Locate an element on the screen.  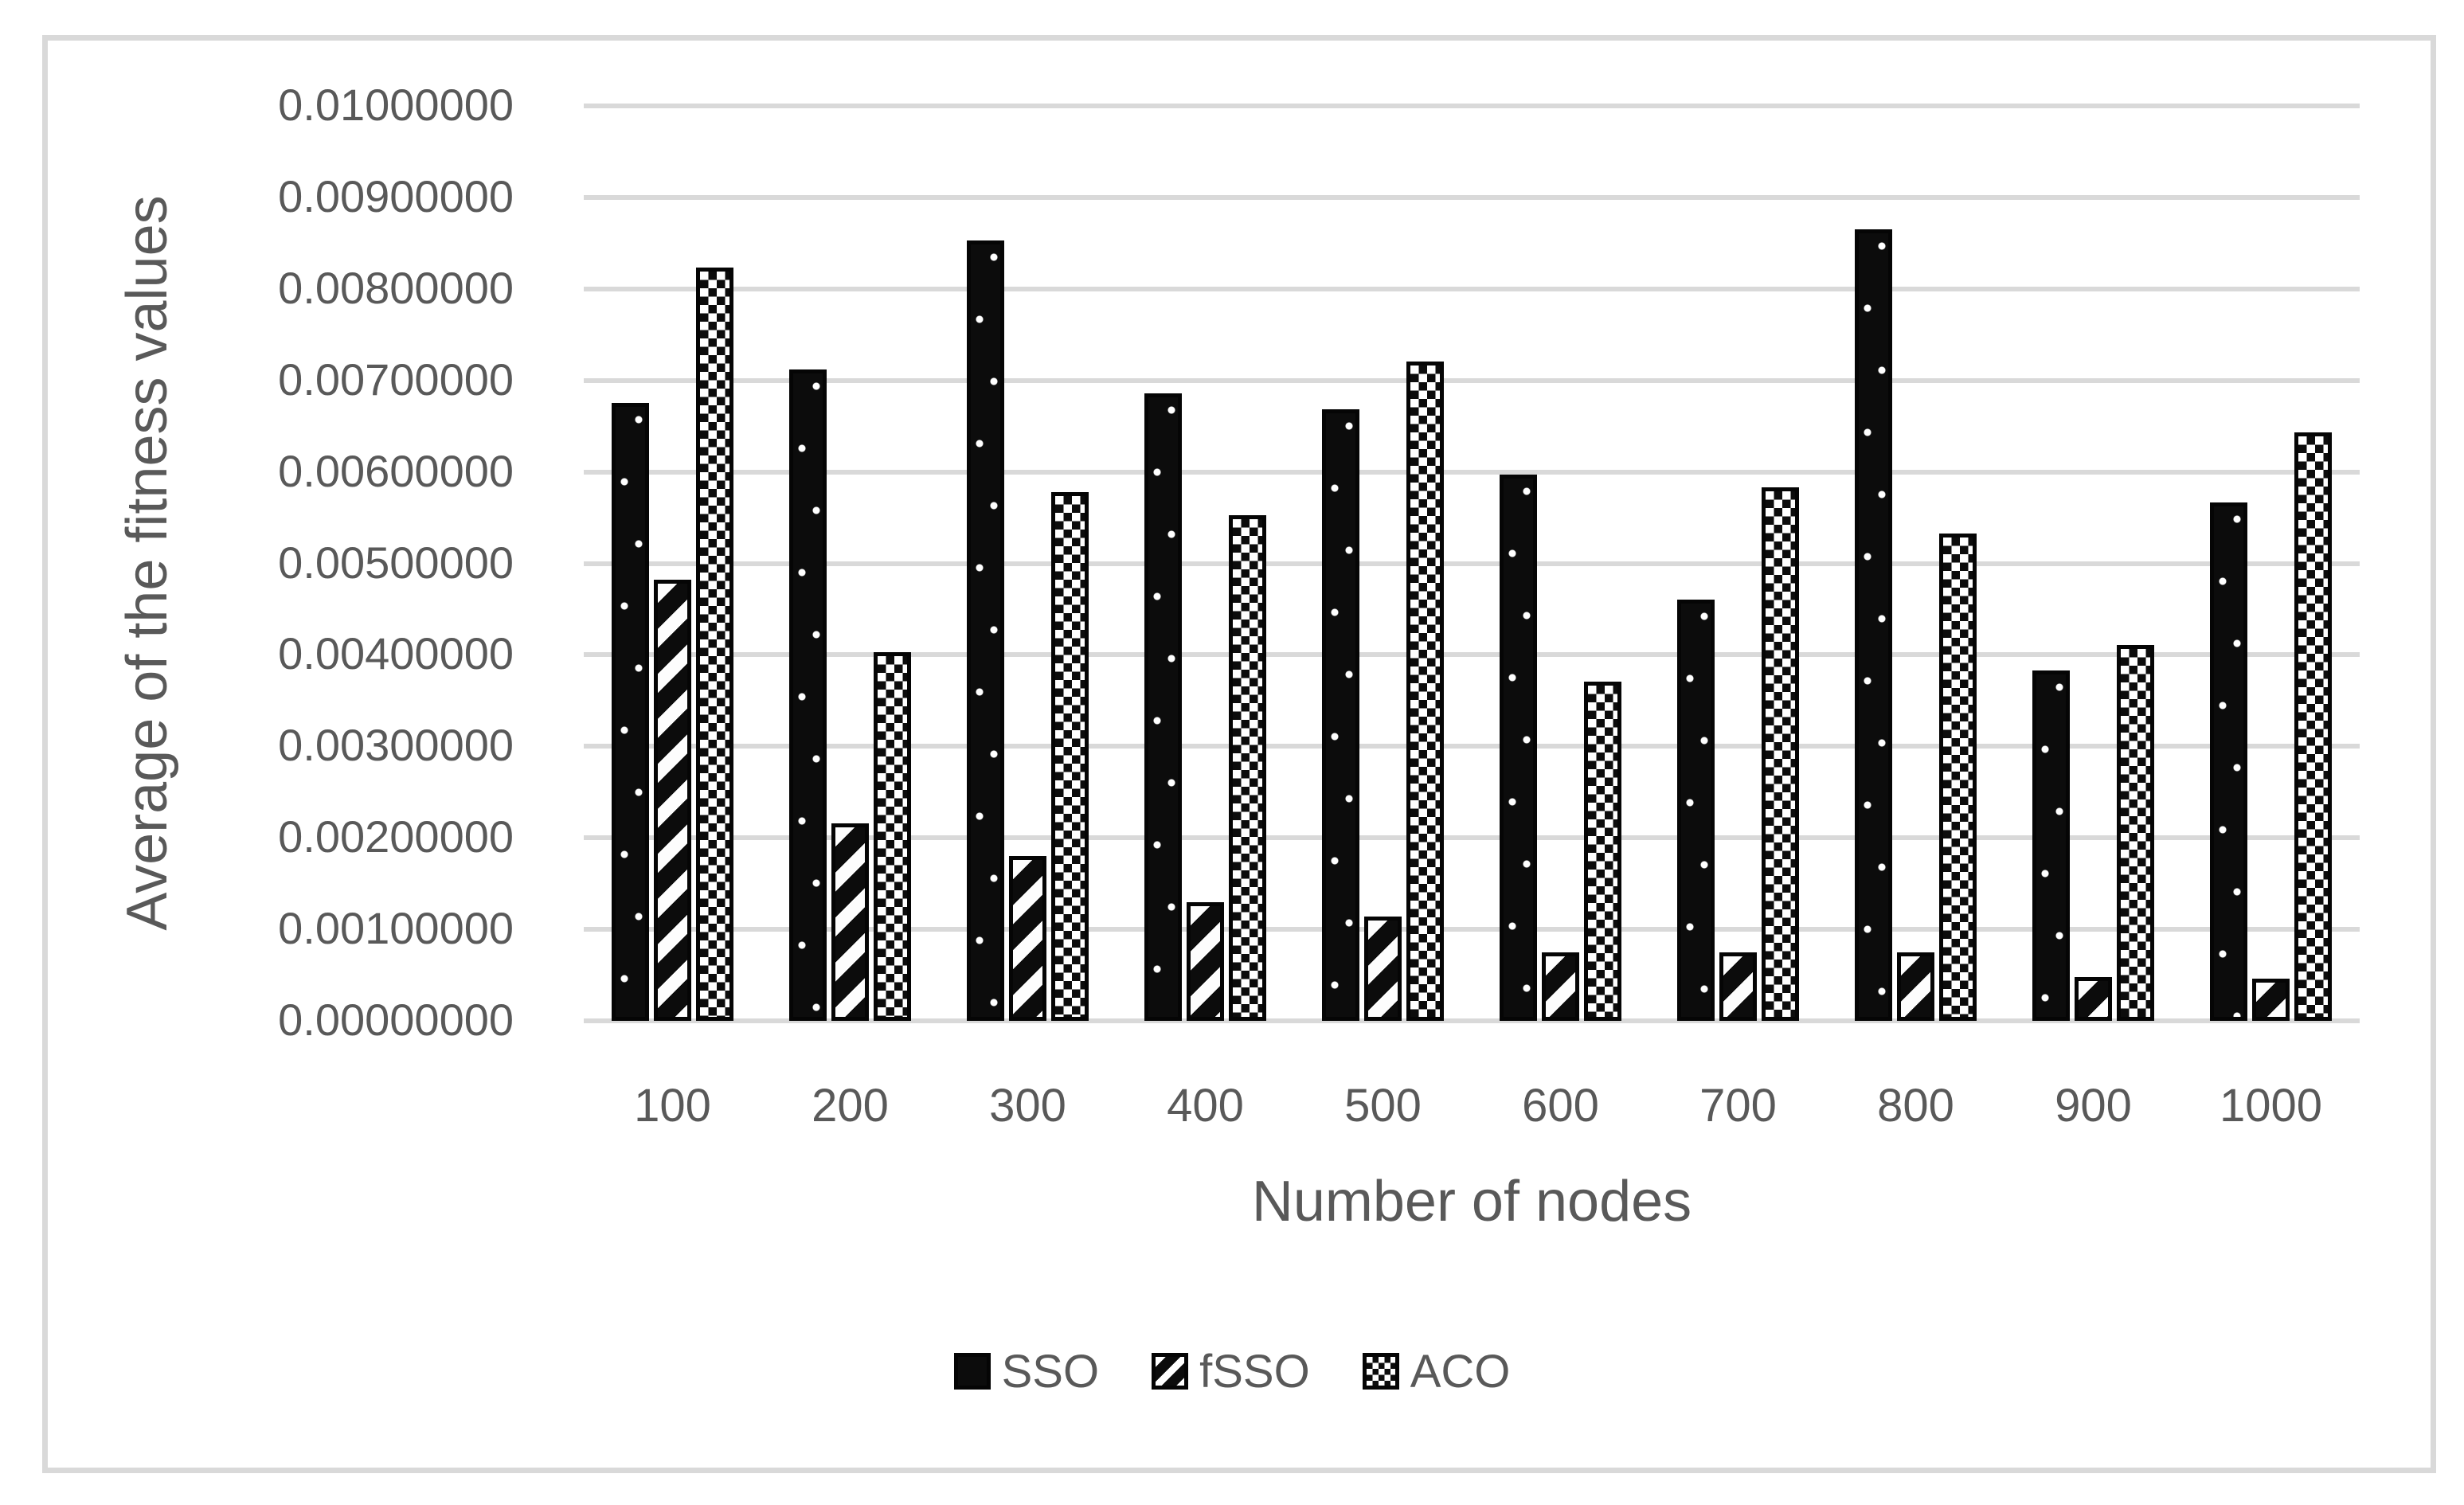
y-tick-label: 0.01000000 is located at coordinates (396, 105).